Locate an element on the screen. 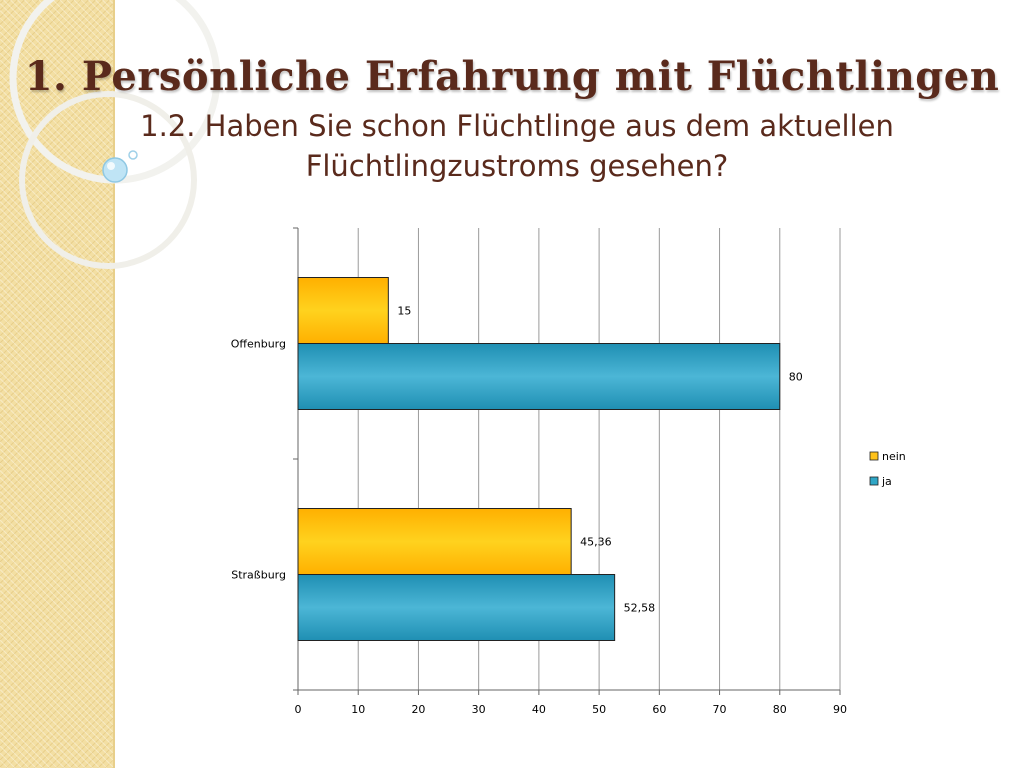  x-tick-label: 30 is located at coordinates (479, 709).